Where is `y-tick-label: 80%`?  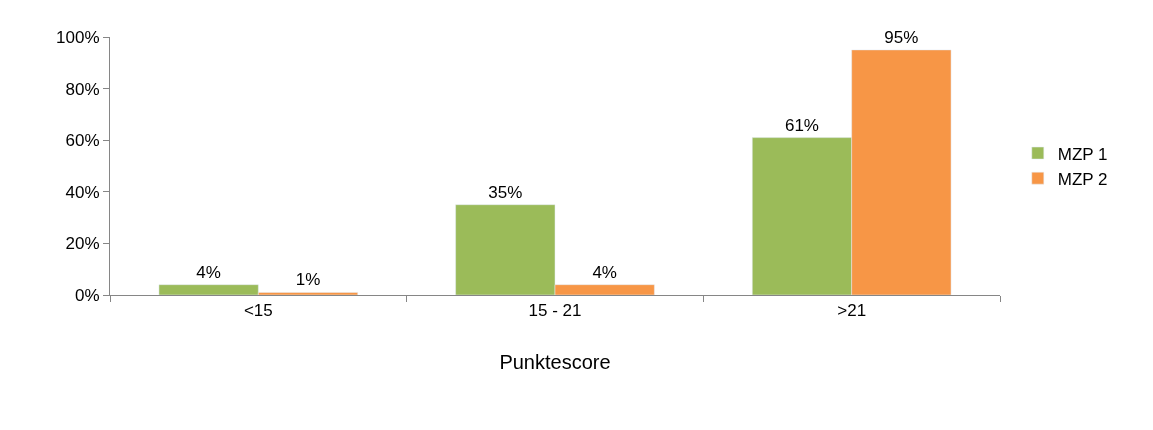 y-tick-label: 80% is located at coordinates (82, 89).